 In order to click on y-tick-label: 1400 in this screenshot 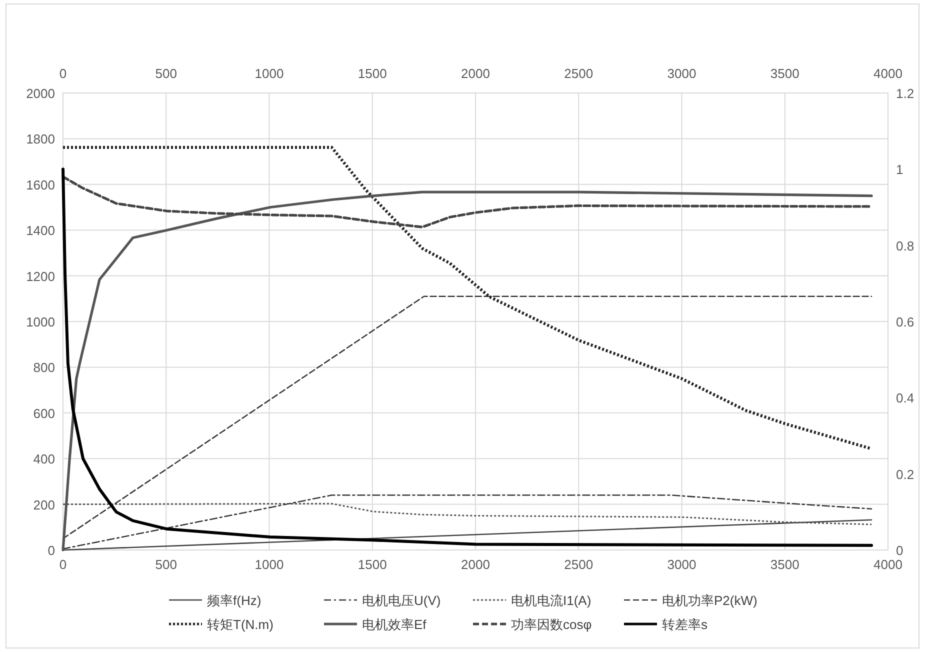, I will do `click(40, 230)`.